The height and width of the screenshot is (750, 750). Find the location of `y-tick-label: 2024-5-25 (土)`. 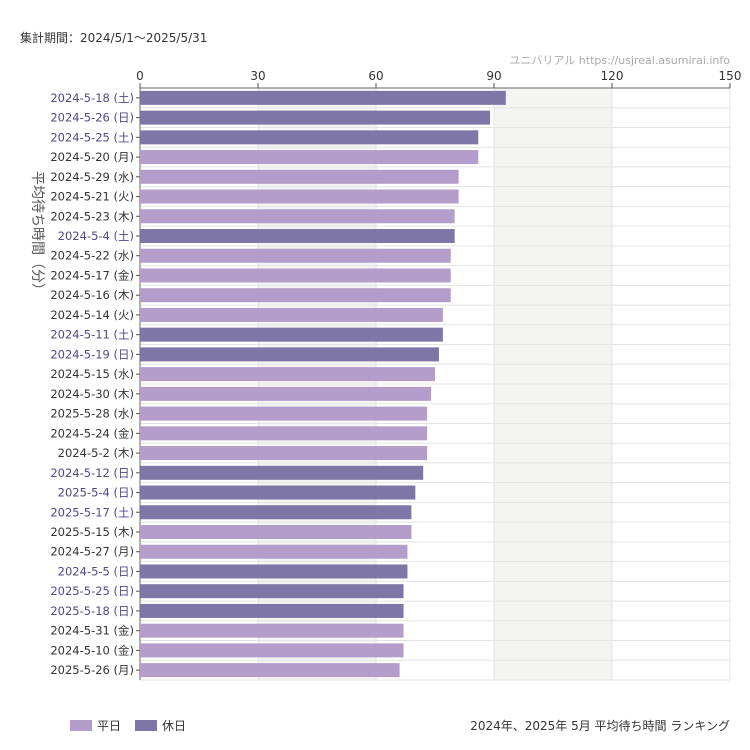

y-tick-label: 2024-5-25 (土) is located at coordinates (92, 137).